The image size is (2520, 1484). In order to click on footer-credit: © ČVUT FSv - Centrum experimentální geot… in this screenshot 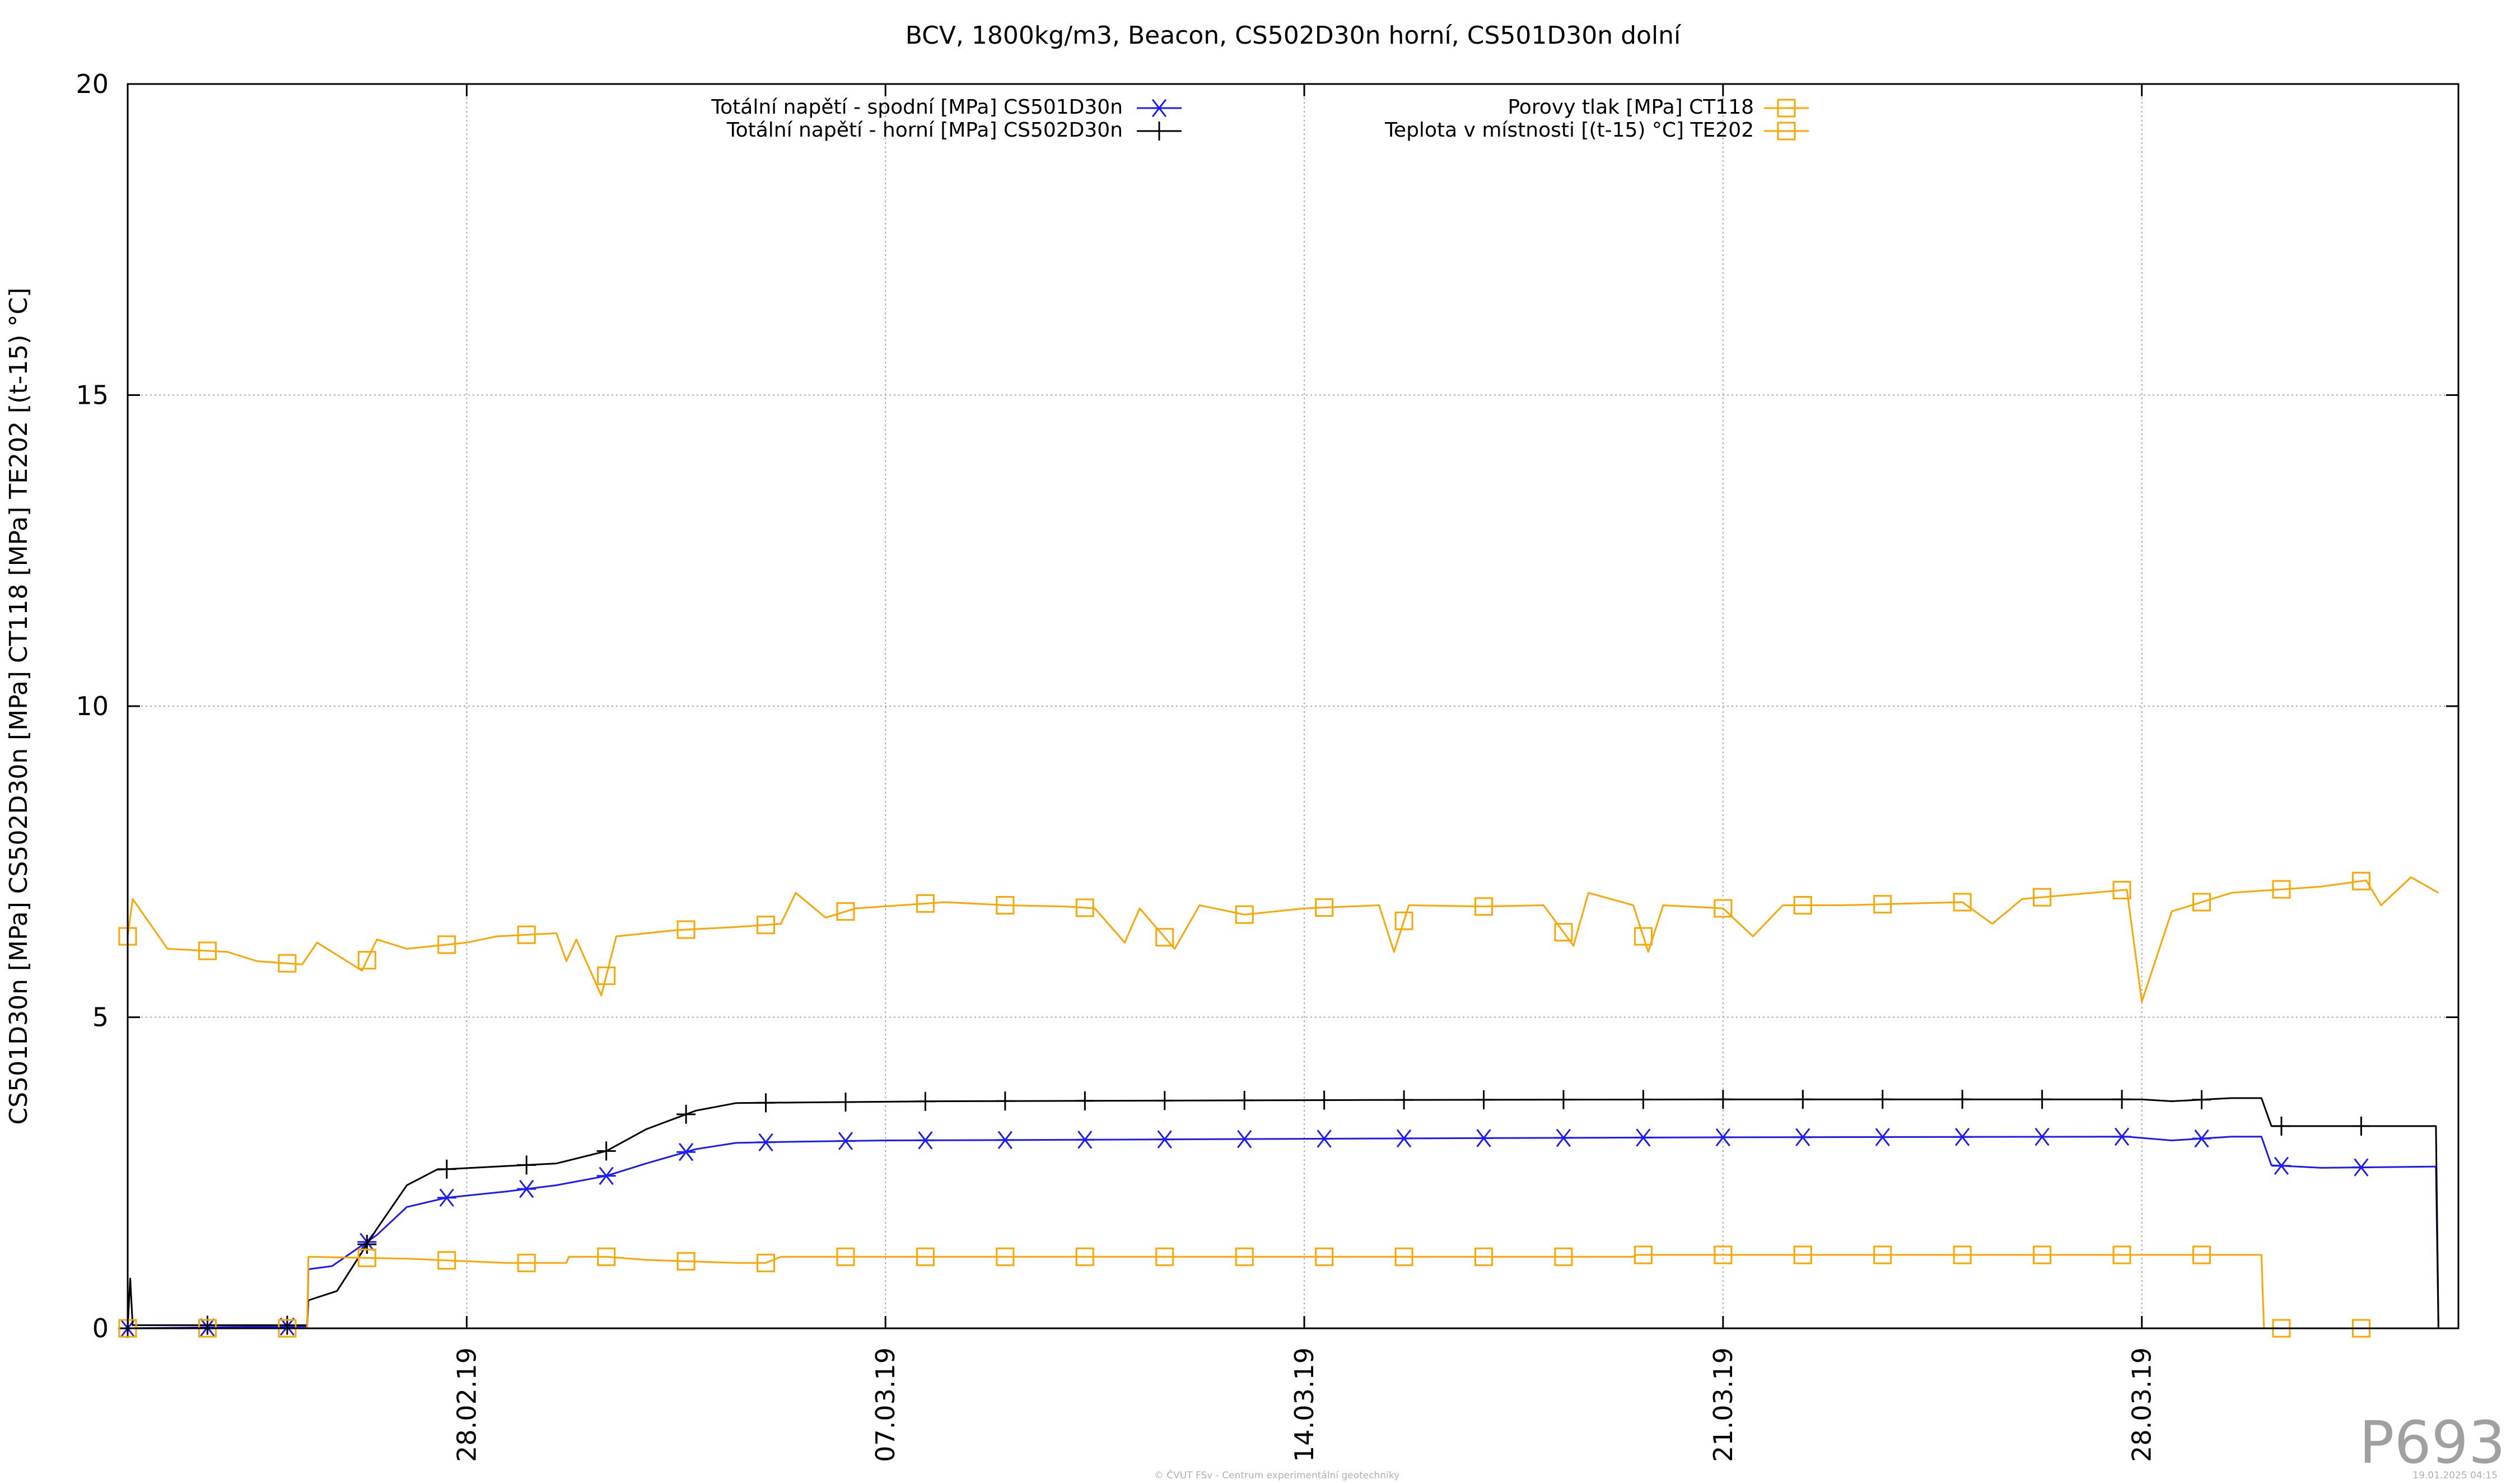, I will do `click(1277, 1475)`.